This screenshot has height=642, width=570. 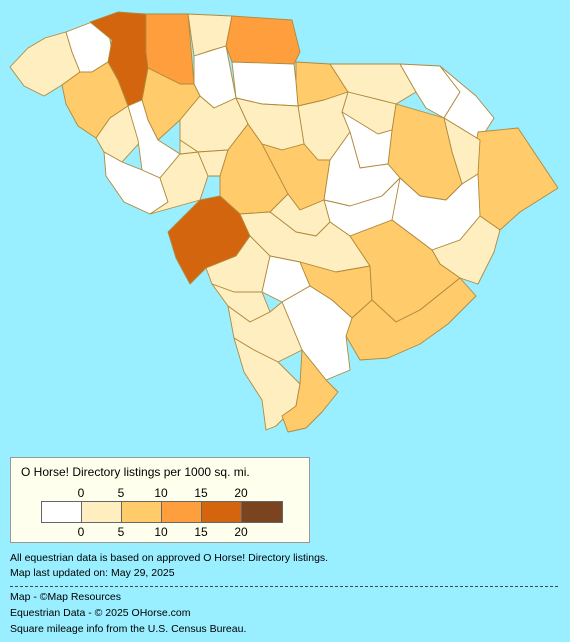 I want to click on map-credit: Map - ©Map Resources, so click(x=66, y=597).